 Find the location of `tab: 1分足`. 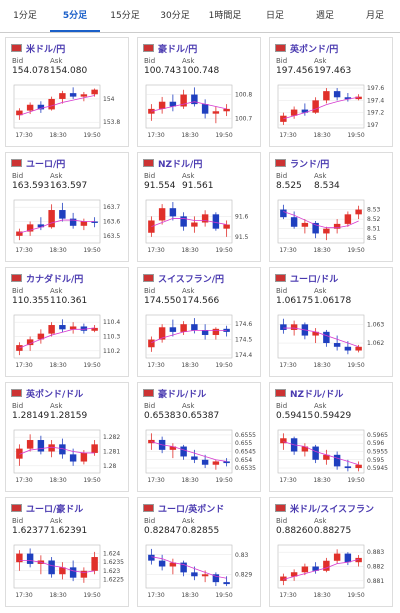

tab: 1分足 is located at coordinates (25, 16).